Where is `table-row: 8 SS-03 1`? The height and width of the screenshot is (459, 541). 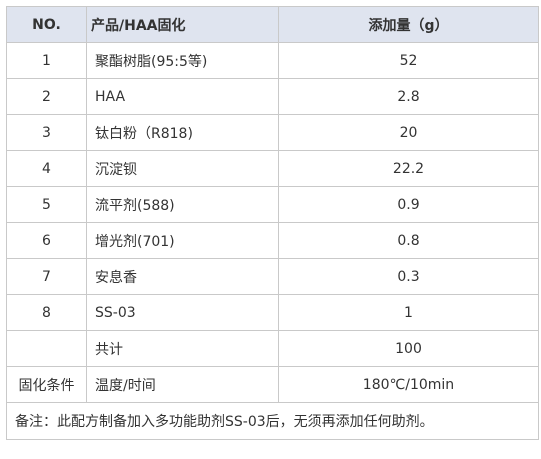 table-row: 8 SS-03 1 is located at coordinates (272, 312).